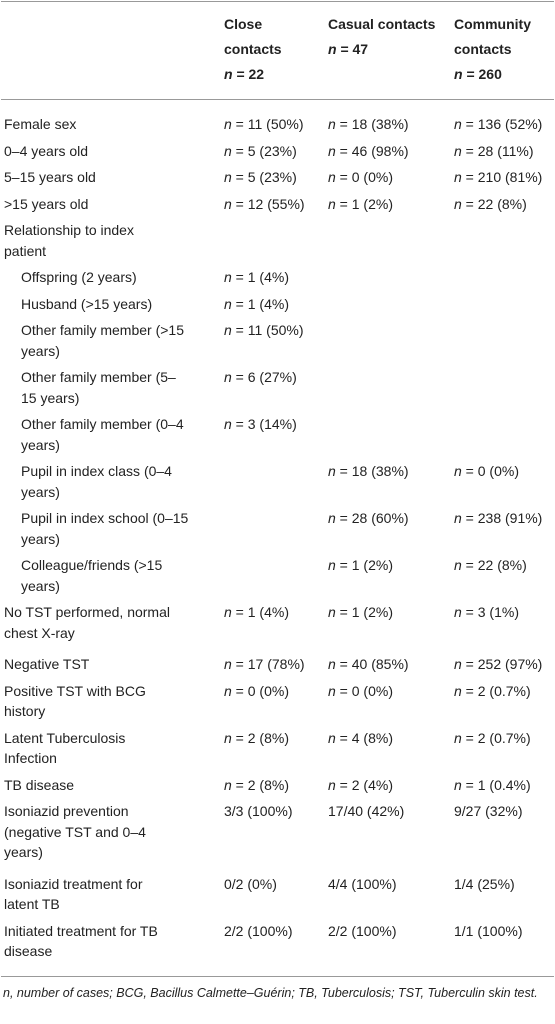 This screenshot has height=1024, width=555. I want to click on row-label: 0–4 years old, so click(46, 150).